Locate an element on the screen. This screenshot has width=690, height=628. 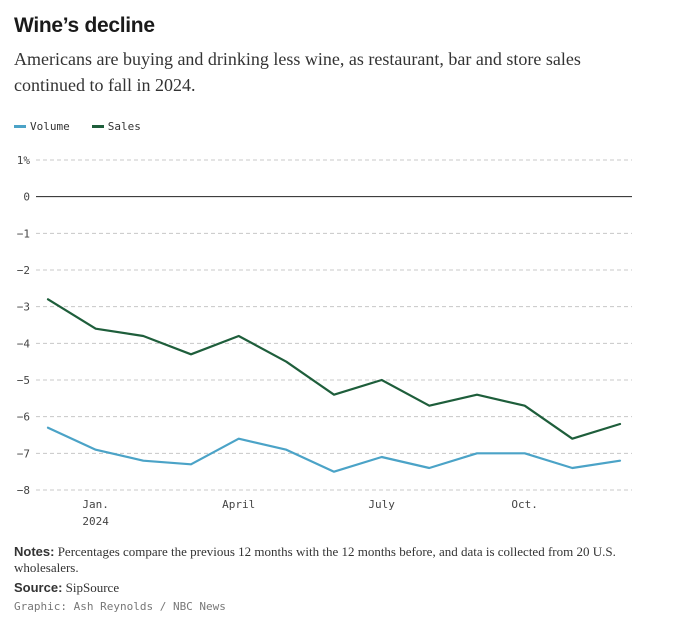
x-tick-label: Oct. is located at coordinates (524, 504).